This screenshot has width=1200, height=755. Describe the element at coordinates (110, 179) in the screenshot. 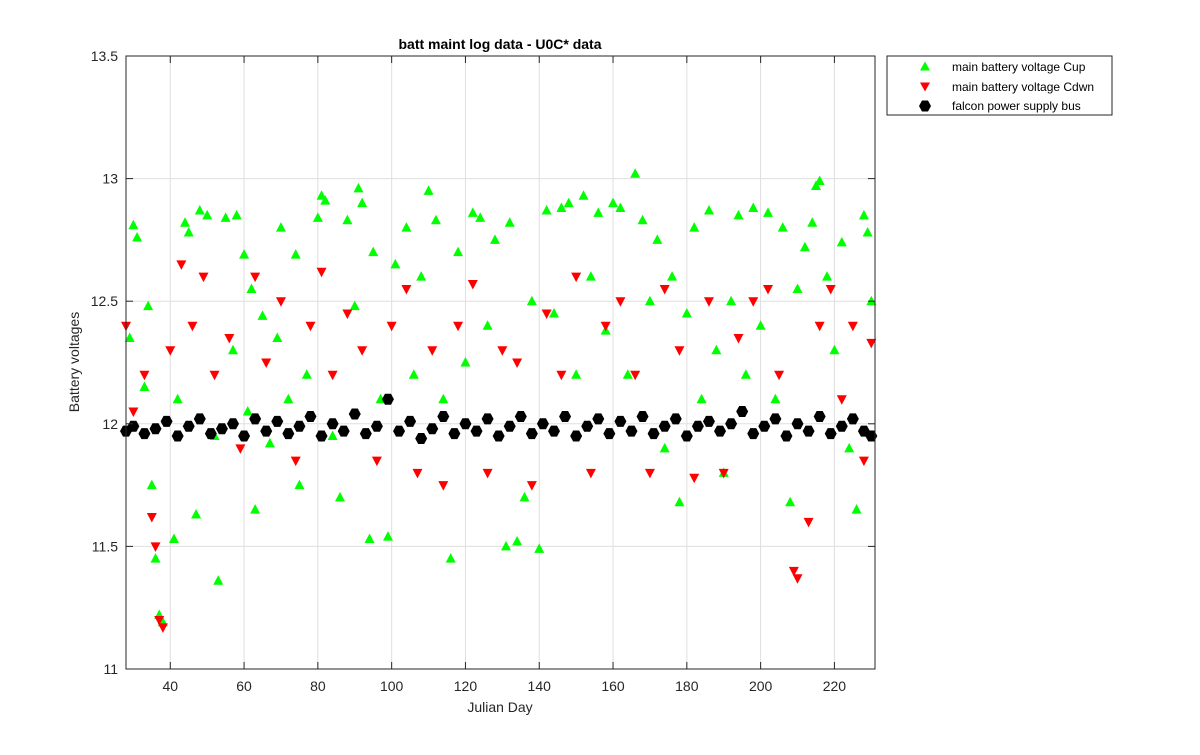

I see `y-tick-label: 13` at that location.